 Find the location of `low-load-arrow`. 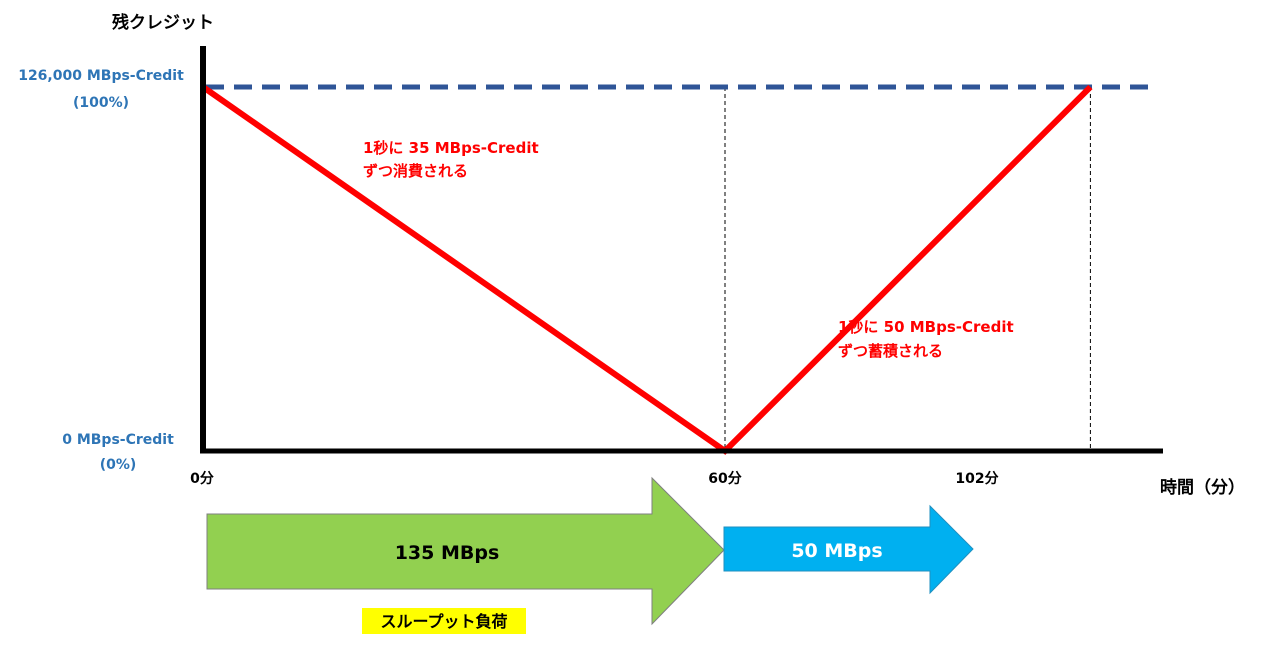

low-load-arrow is located at coordinates (848, 549).